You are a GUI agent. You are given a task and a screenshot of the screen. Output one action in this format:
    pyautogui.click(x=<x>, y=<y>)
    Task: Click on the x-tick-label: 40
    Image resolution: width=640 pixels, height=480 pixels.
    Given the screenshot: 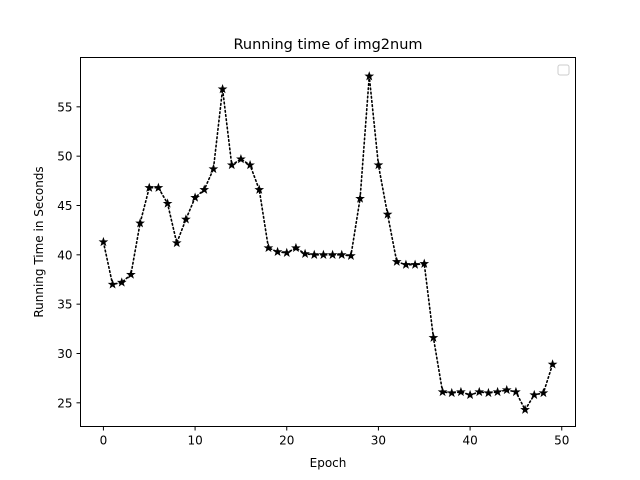 What is the action you would take?
    pyautogui.click(x=469, y=441)
    